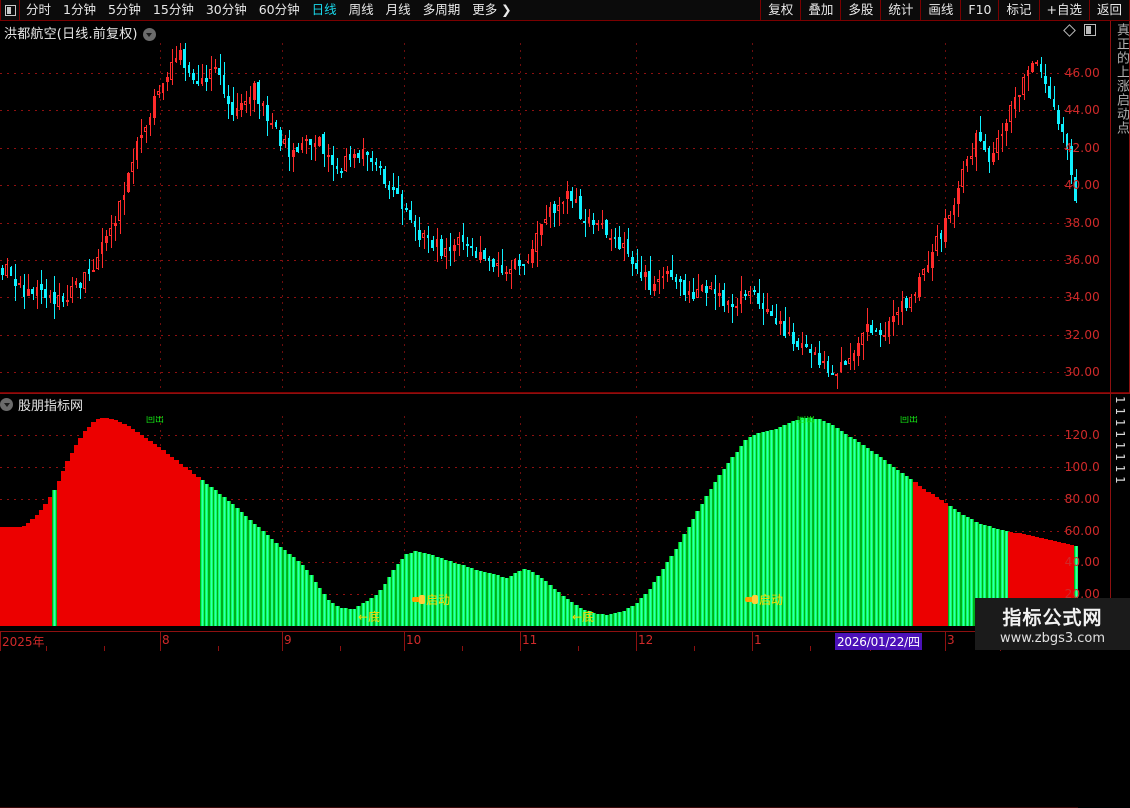 The width and height of the screenshot is (1130, 808). What do you see at coordinates (124, 9) in the screenshot?
I see `period-tab-2: 5分钟` at bounding box center [124, 9].